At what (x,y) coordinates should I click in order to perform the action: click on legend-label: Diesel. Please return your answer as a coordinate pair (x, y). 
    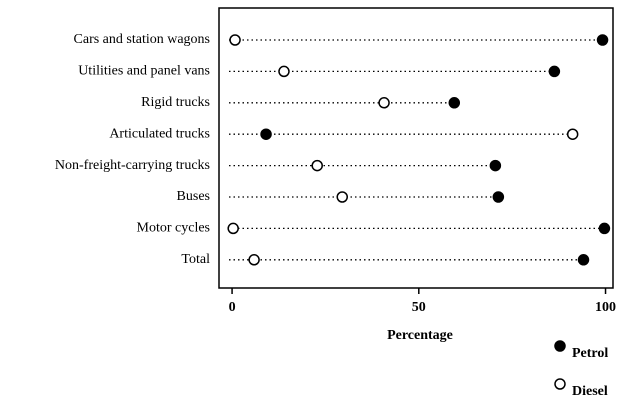
    Looking at the image, I should click on (590, 391).